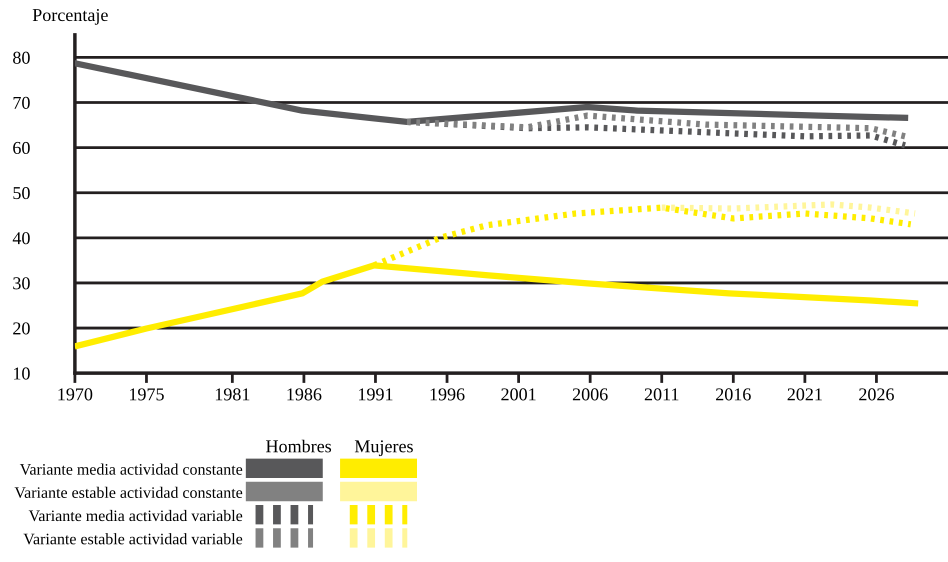 Image resolution: width=948 pixels, height=562 pixels. Describe the element at coordinates (21, 148) in the screenshot. I see `y-tick-label: 60` at that location.